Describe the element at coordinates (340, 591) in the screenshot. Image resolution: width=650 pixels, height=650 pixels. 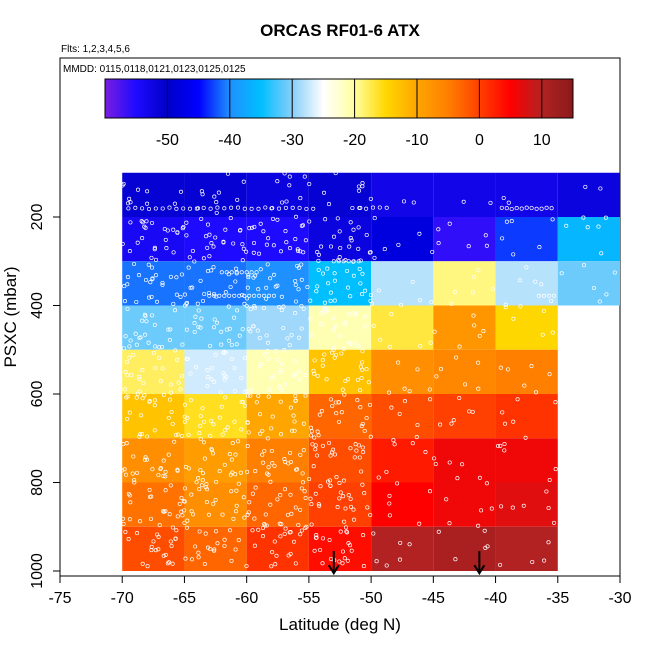
I see `x-axis: -75 -70 -65 -60 -55 -50 -45 -40 -35 -30` at that location.